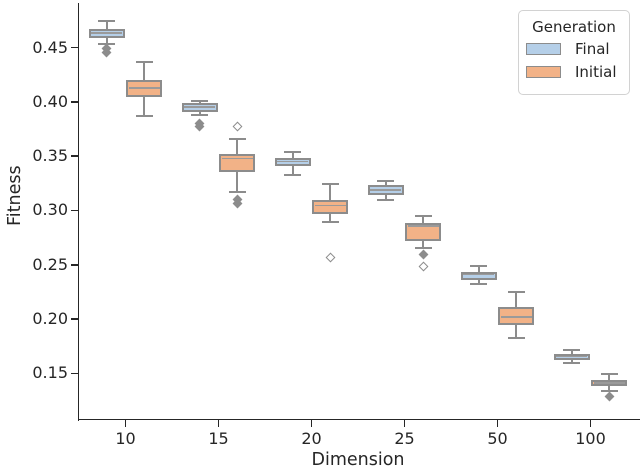 This screenshot has width=640, height=472. What do you see at coordinates (358, 460) in the screenshot?
I see `x-axis-label: Dimension` at bounding box center [358, 460].